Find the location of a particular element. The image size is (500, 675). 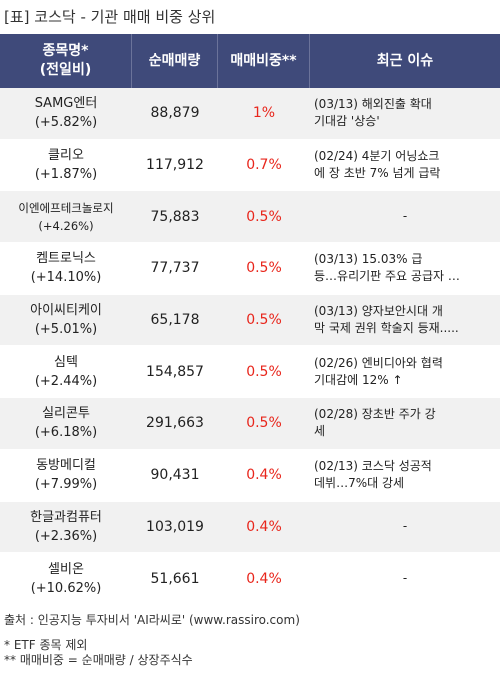

issue-line2: 세 is located at coordinates (320, 431).